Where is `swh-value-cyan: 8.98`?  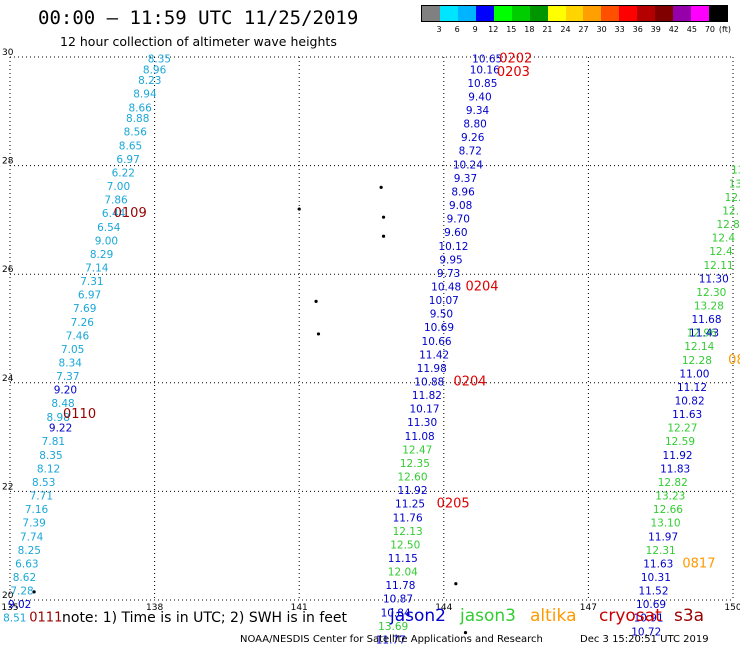
swh-value-cyan: 8.98 is located at coordinates (58, 418).